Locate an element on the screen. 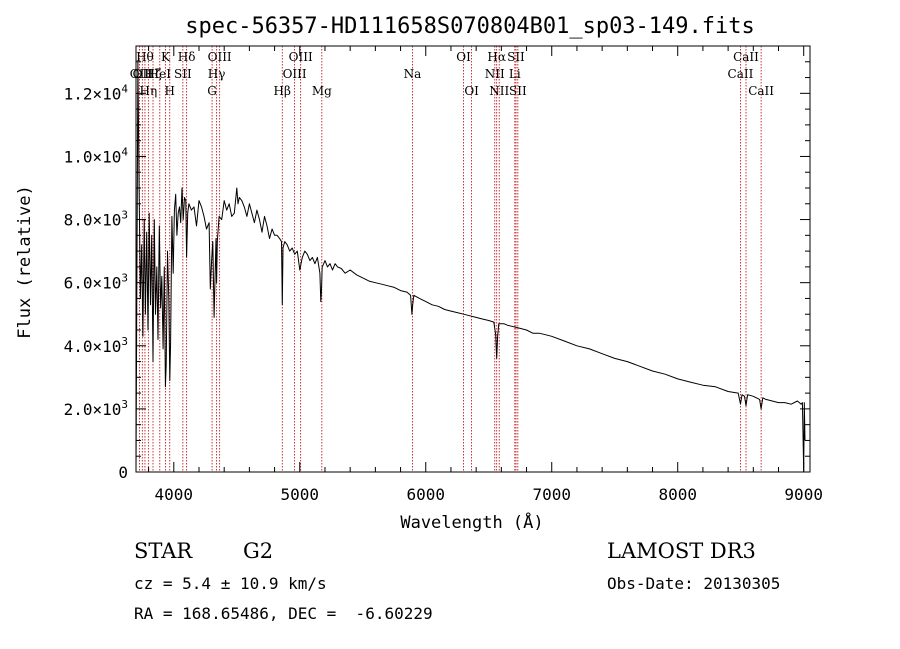  line-mark-label-0: OII is located at coordinates (140, 74).